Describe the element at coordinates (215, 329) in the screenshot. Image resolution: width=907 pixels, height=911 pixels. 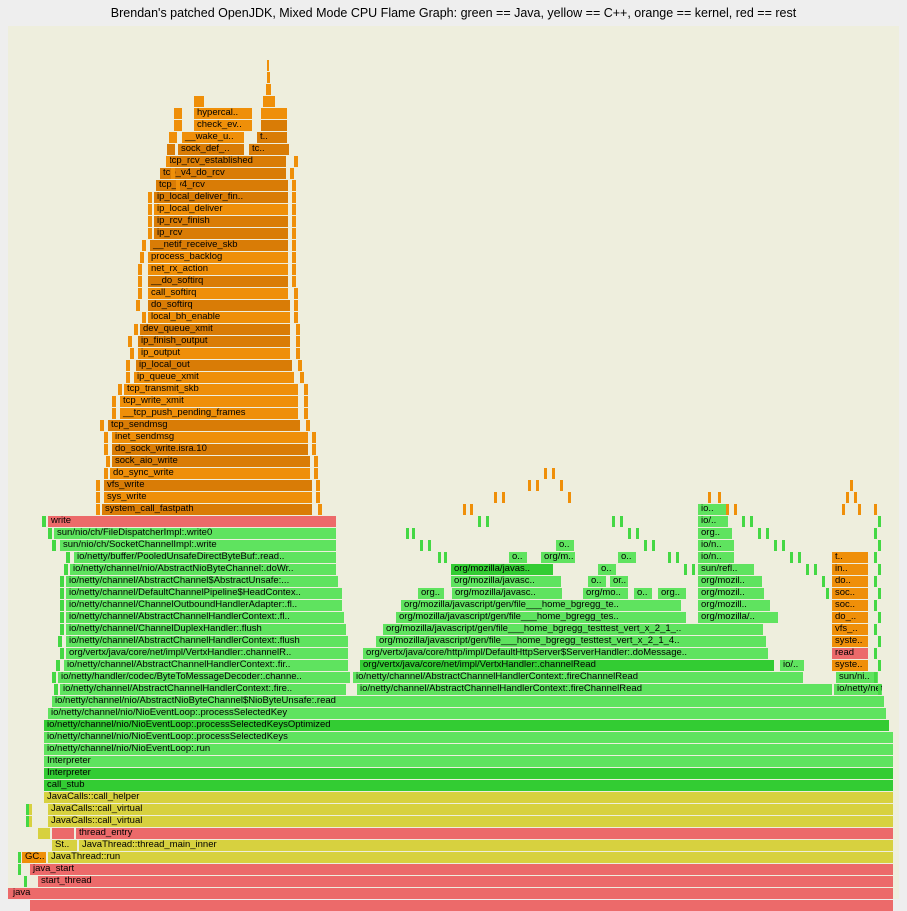
I see `flame-frame: dev_queue_xmit` at that location.